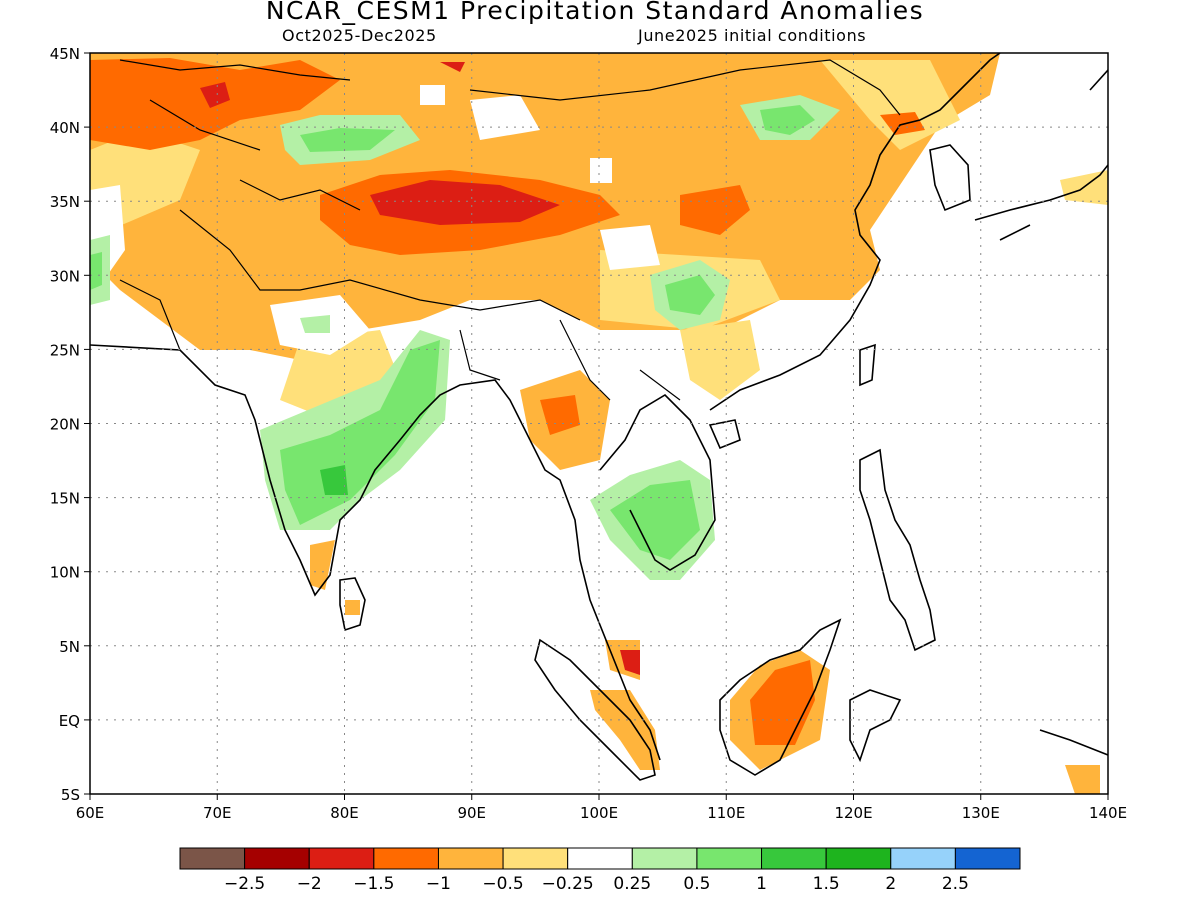  Describe the element at coordinates (622, 577) in the screenshot. I see `coast-indochina` at that location.